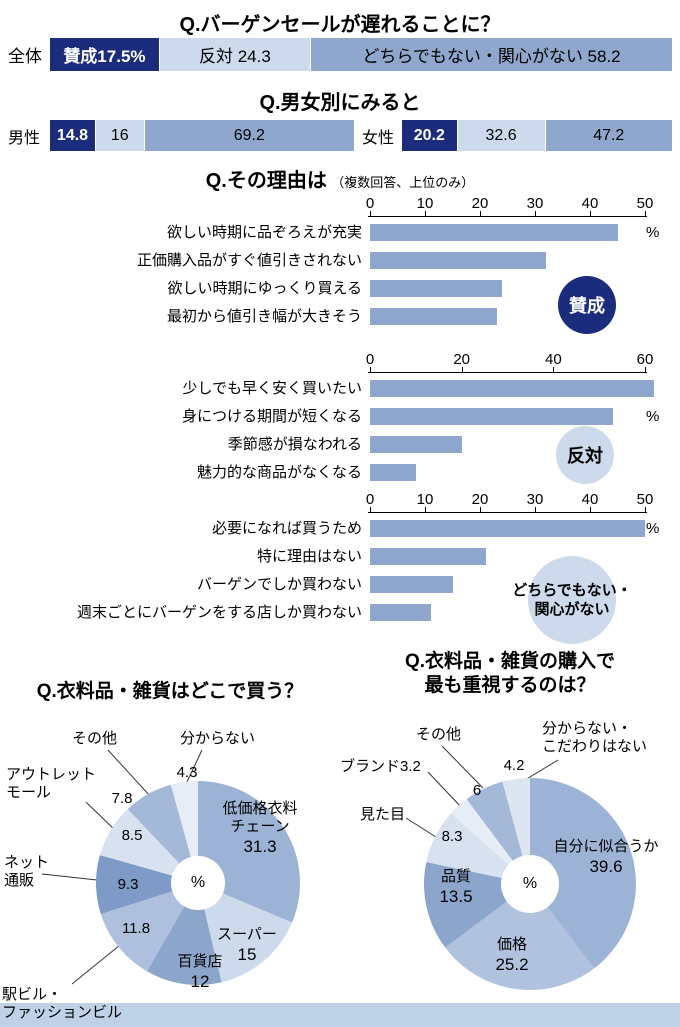  Describe the element at coordinates (606, 866) in the screenshot. I see `pie-value-suits-me: 39.6` at that location.